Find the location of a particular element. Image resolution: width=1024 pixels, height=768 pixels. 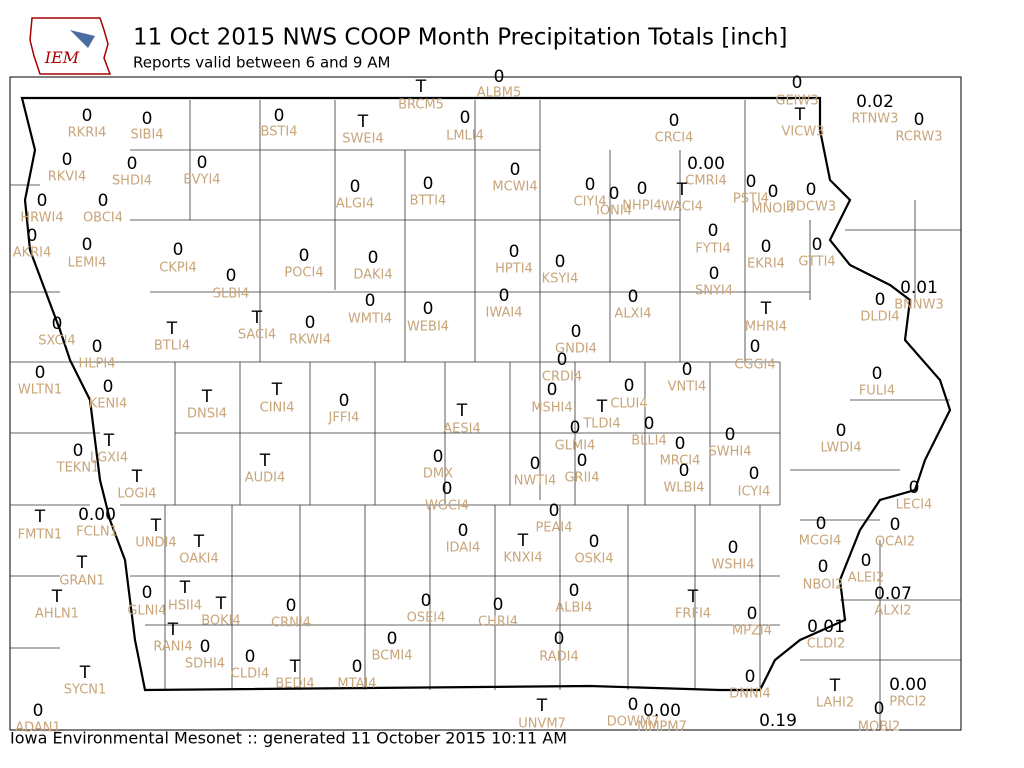

station-id: LWDI4 is located at coordinates (840, 448).